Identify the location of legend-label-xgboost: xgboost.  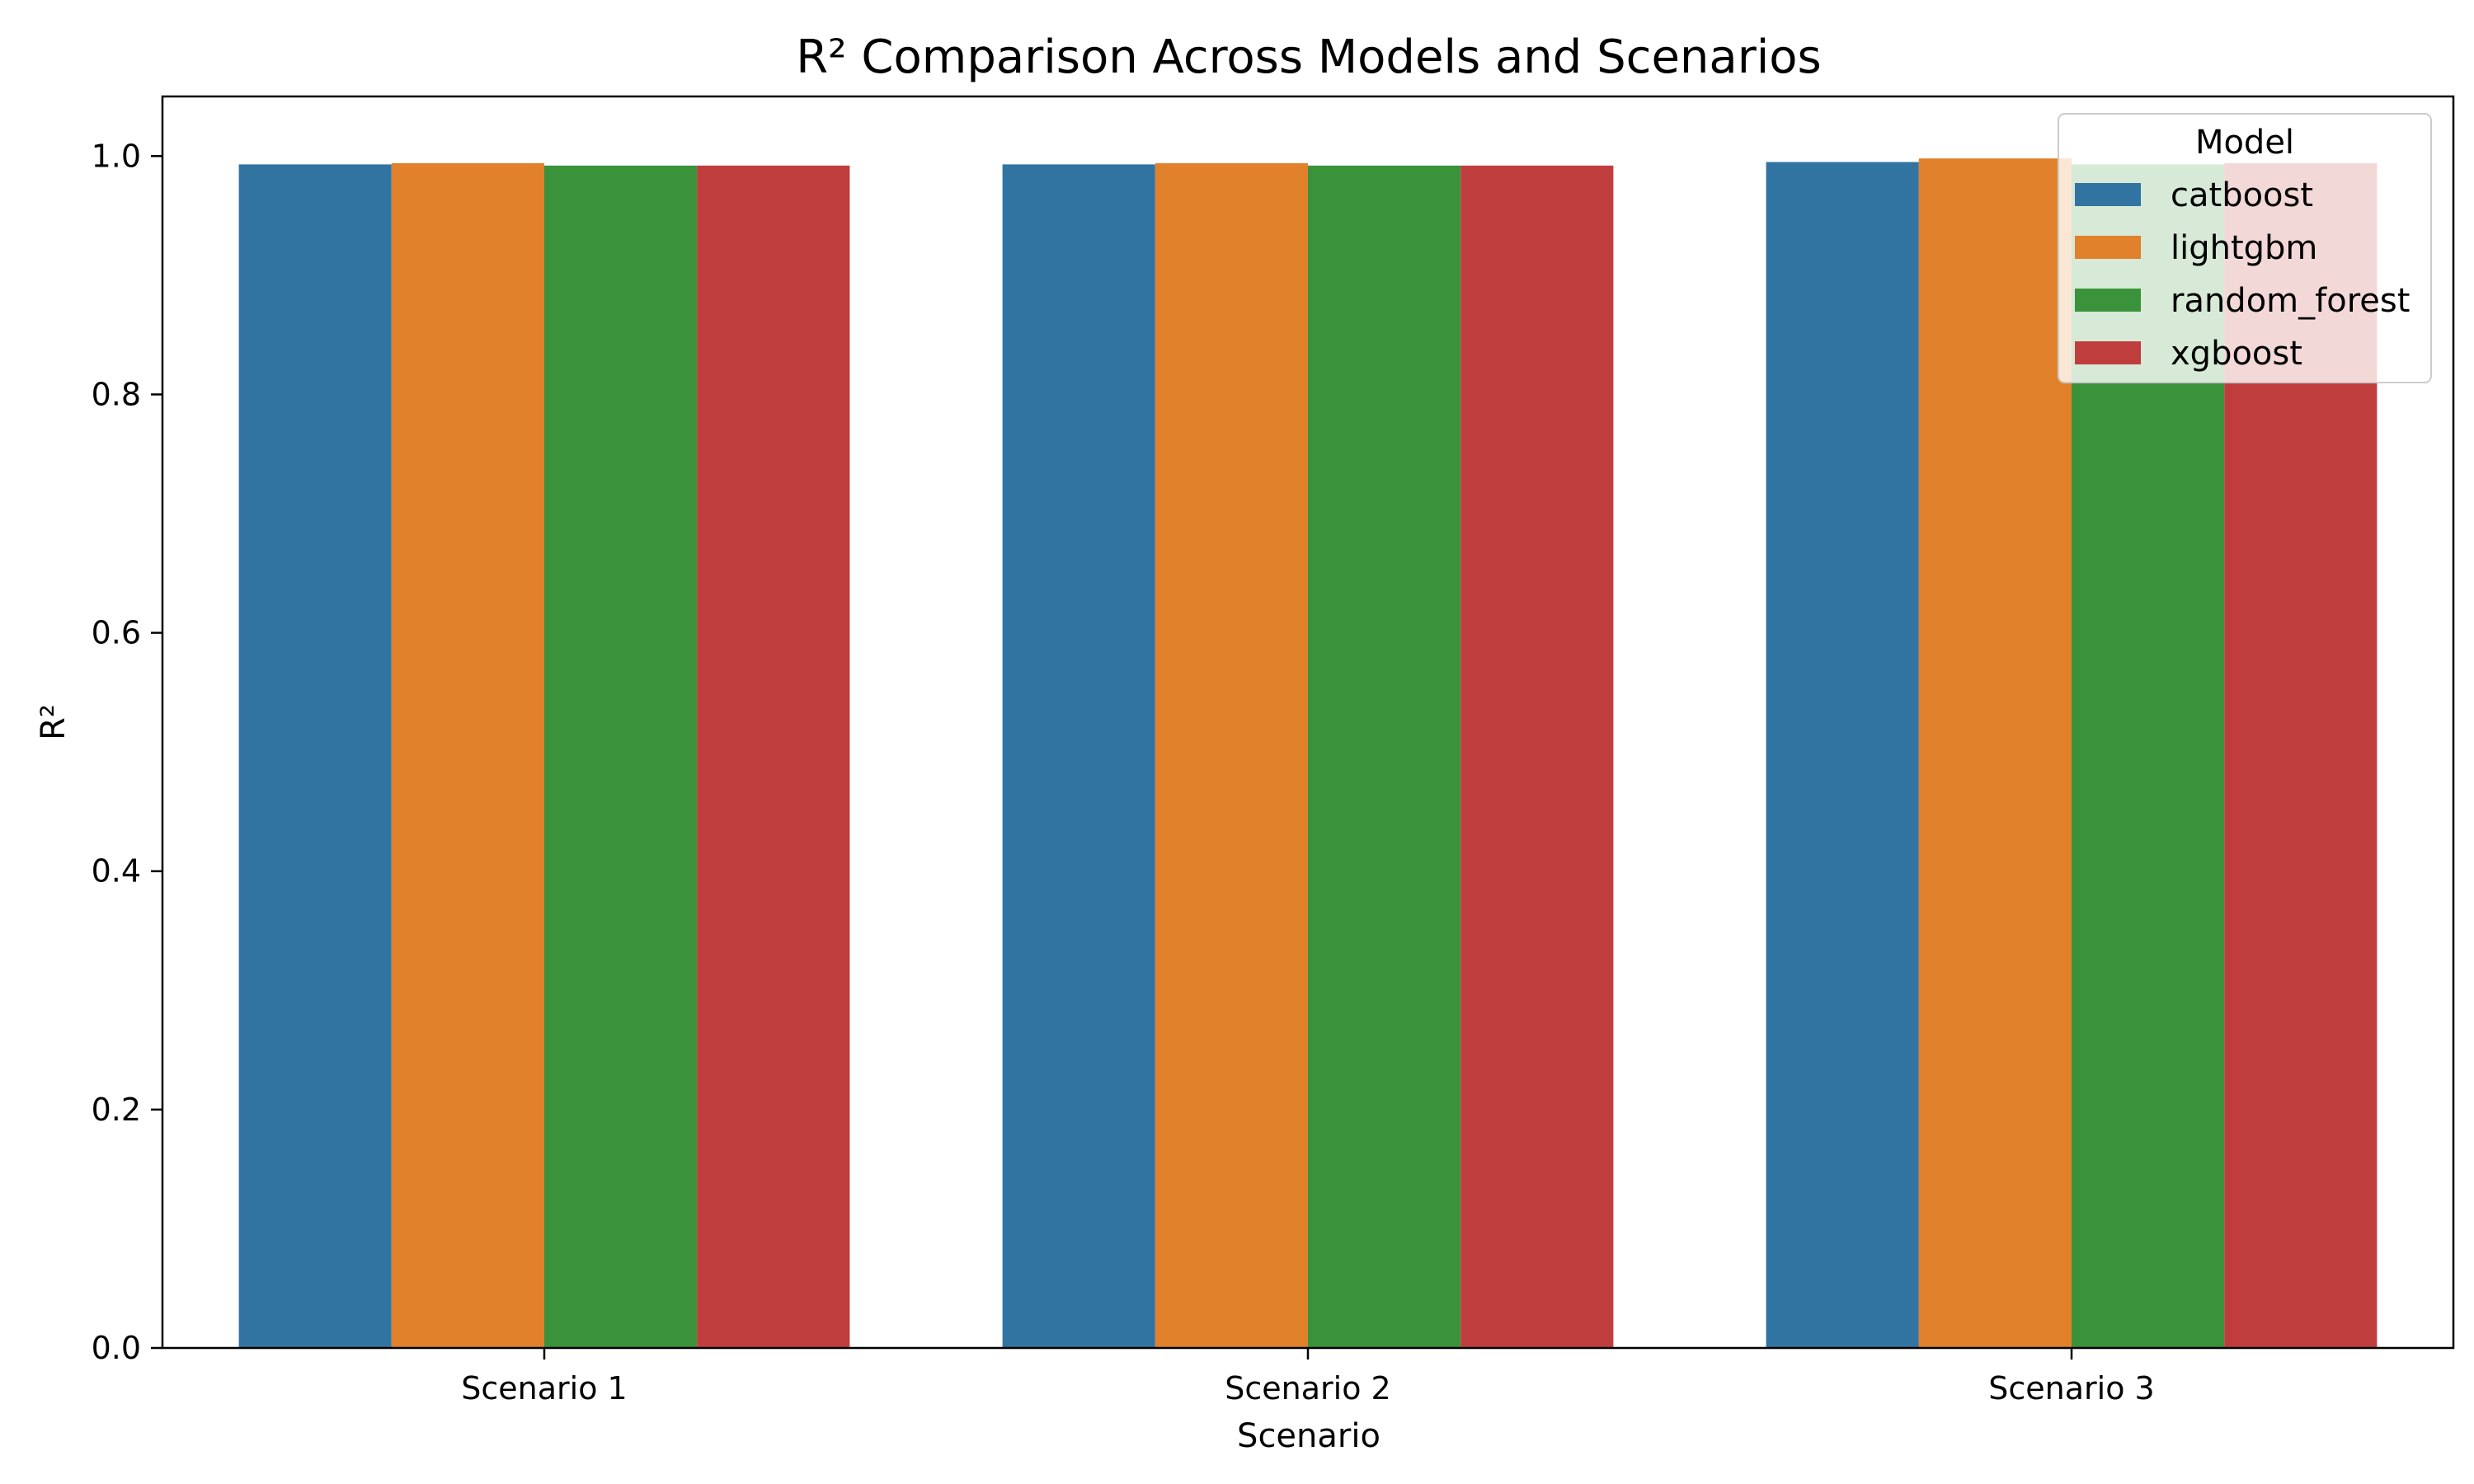
(2236, 354).